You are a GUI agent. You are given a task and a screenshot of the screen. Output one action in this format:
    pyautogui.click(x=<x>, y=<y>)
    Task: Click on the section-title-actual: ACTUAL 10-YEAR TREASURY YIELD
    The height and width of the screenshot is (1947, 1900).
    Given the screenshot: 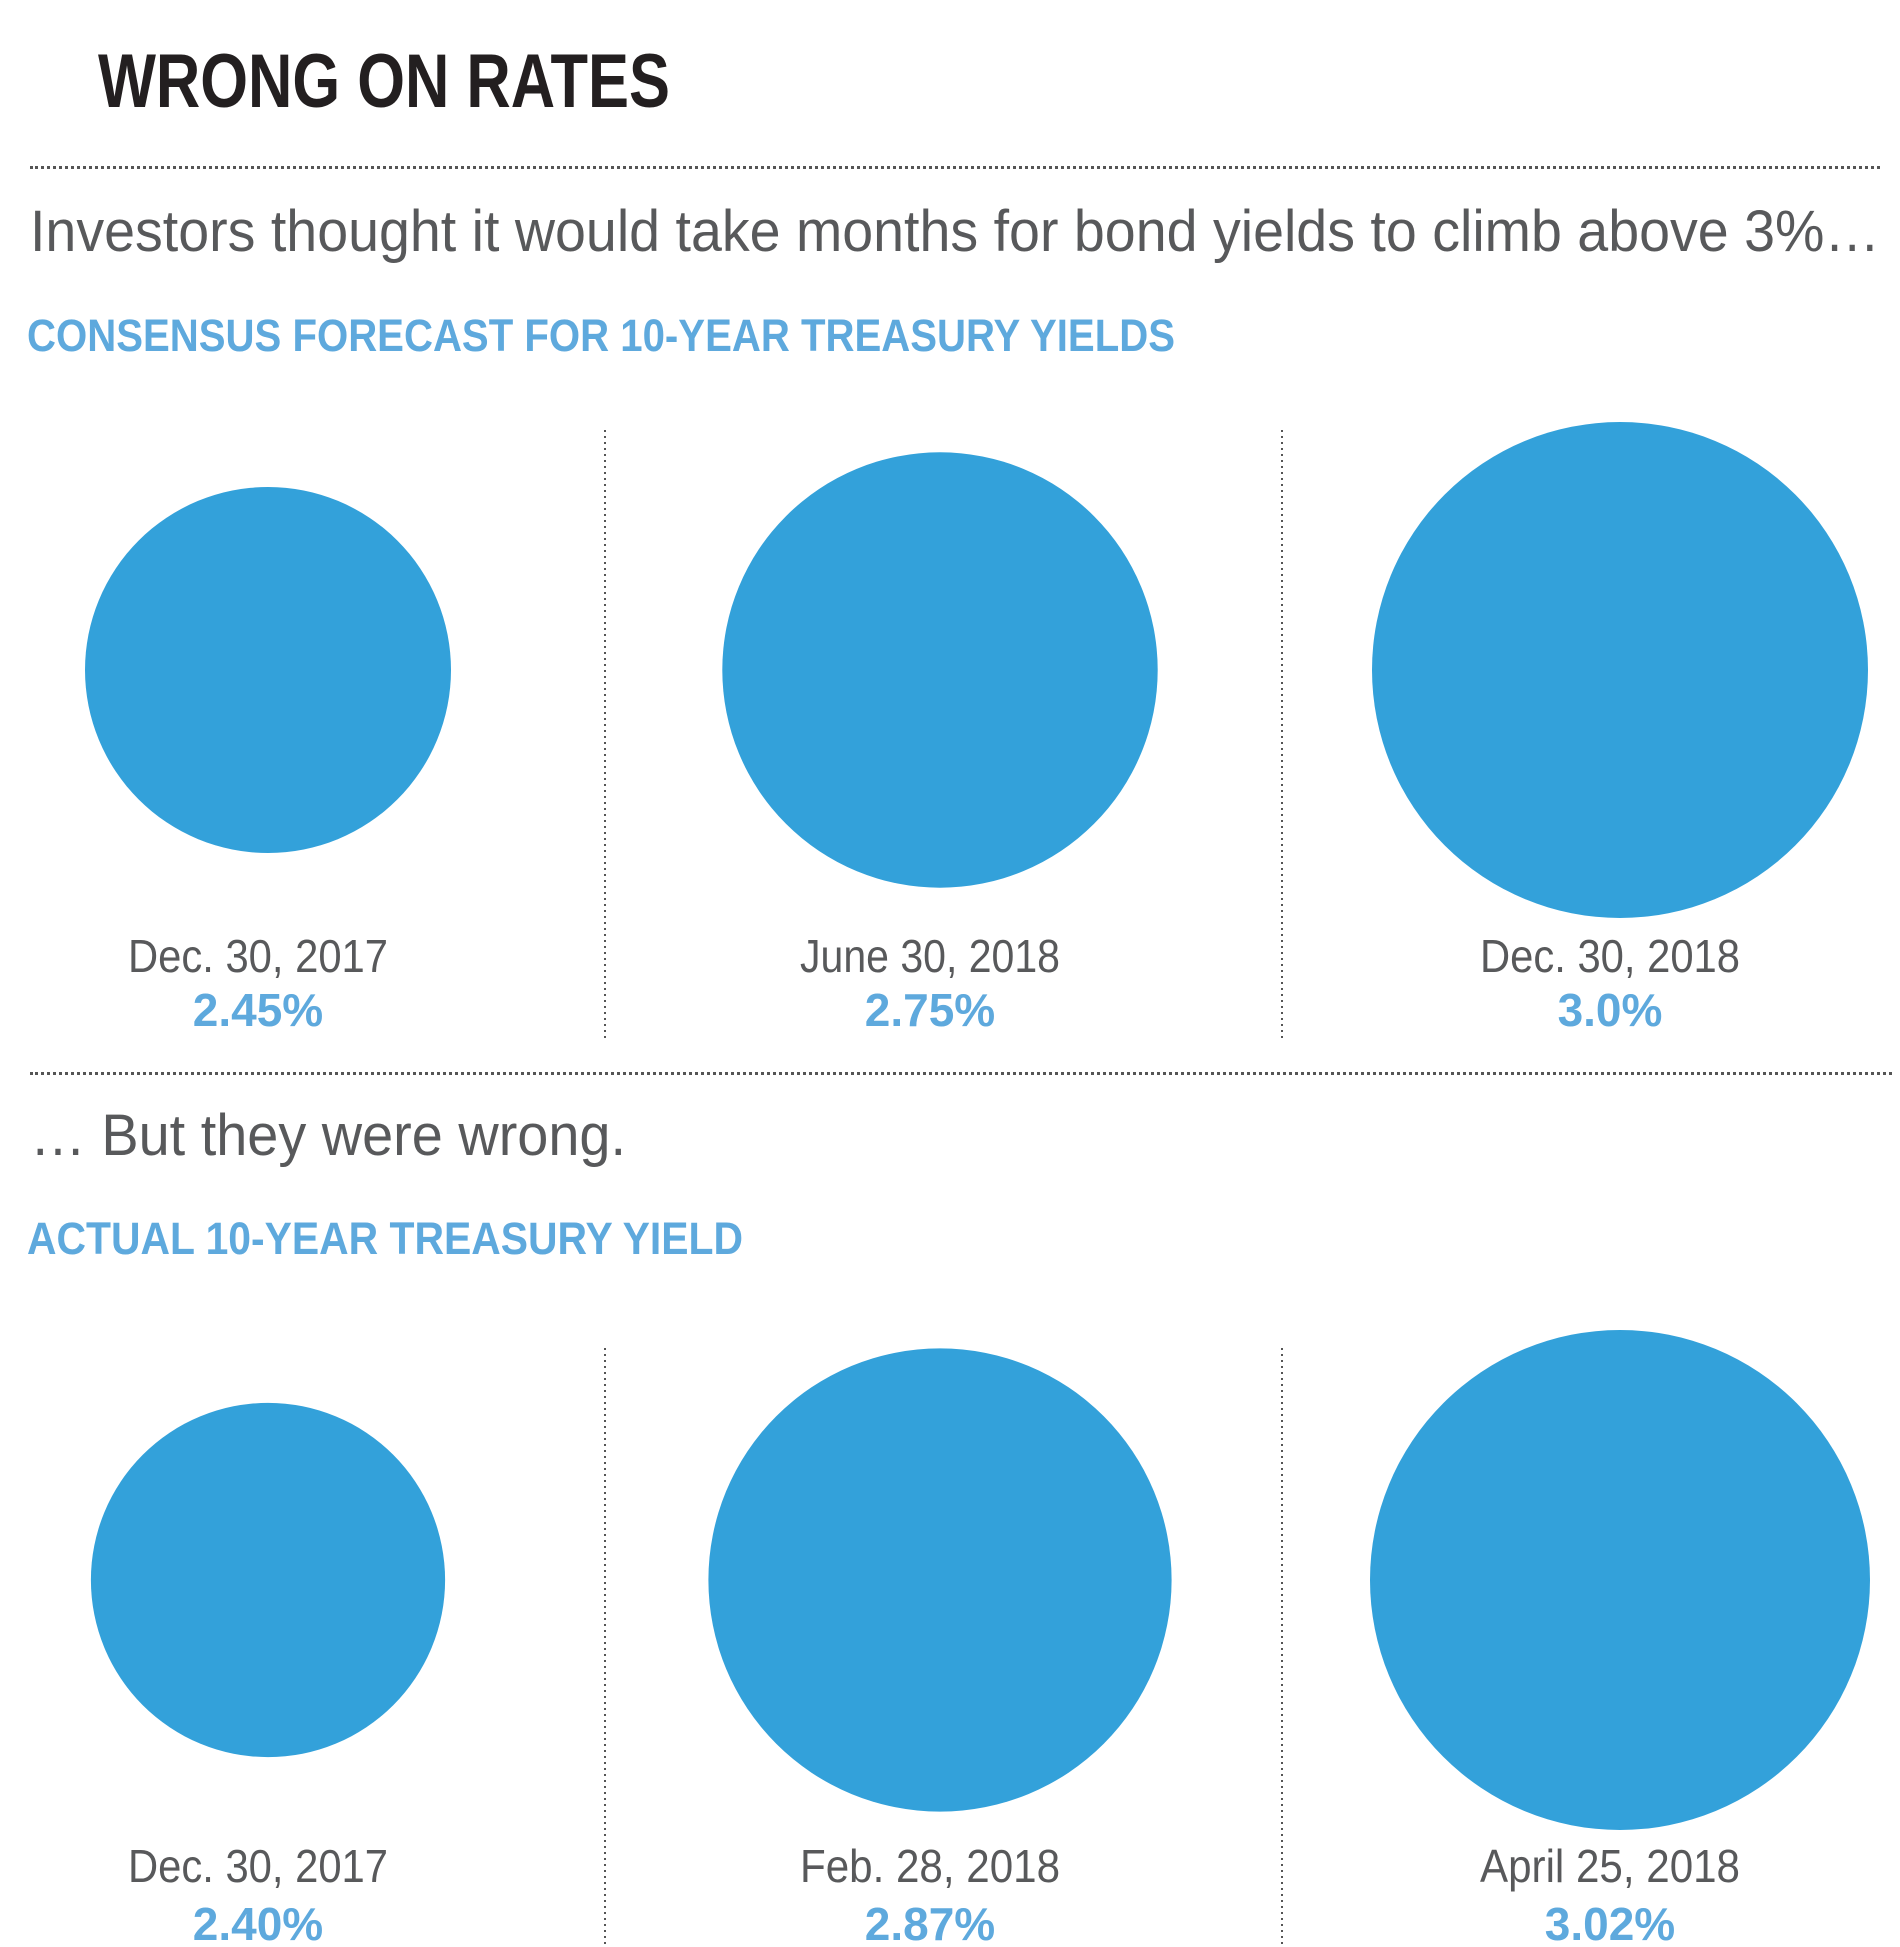 What is the action you would take?
    pyautogui.click(x=385, y=1238)
    